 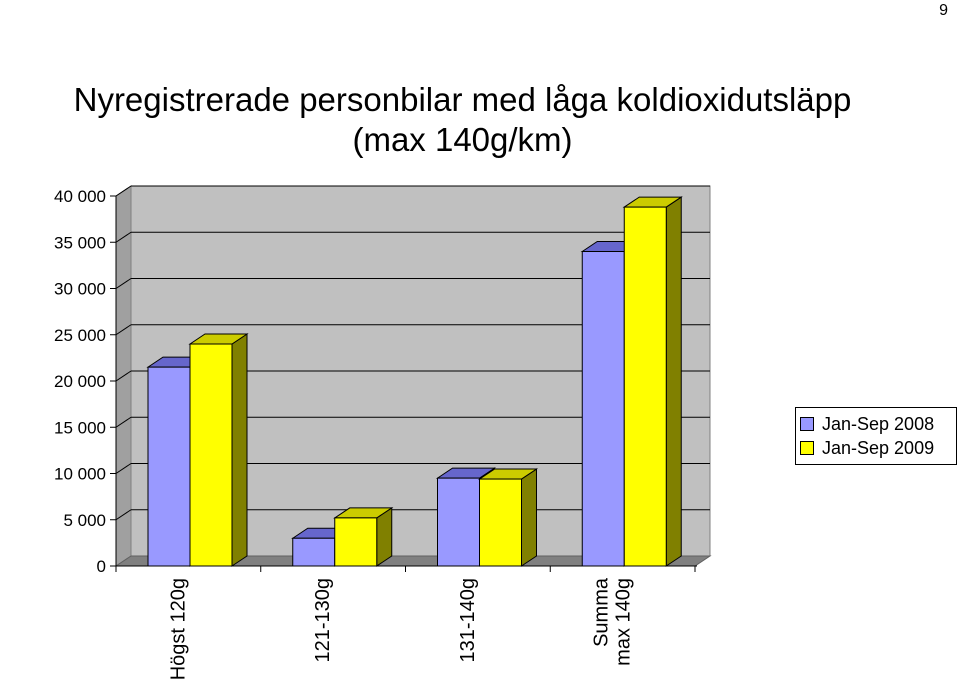 I want to click on y-tick-label: 5 000, so click(x=84, y=520).